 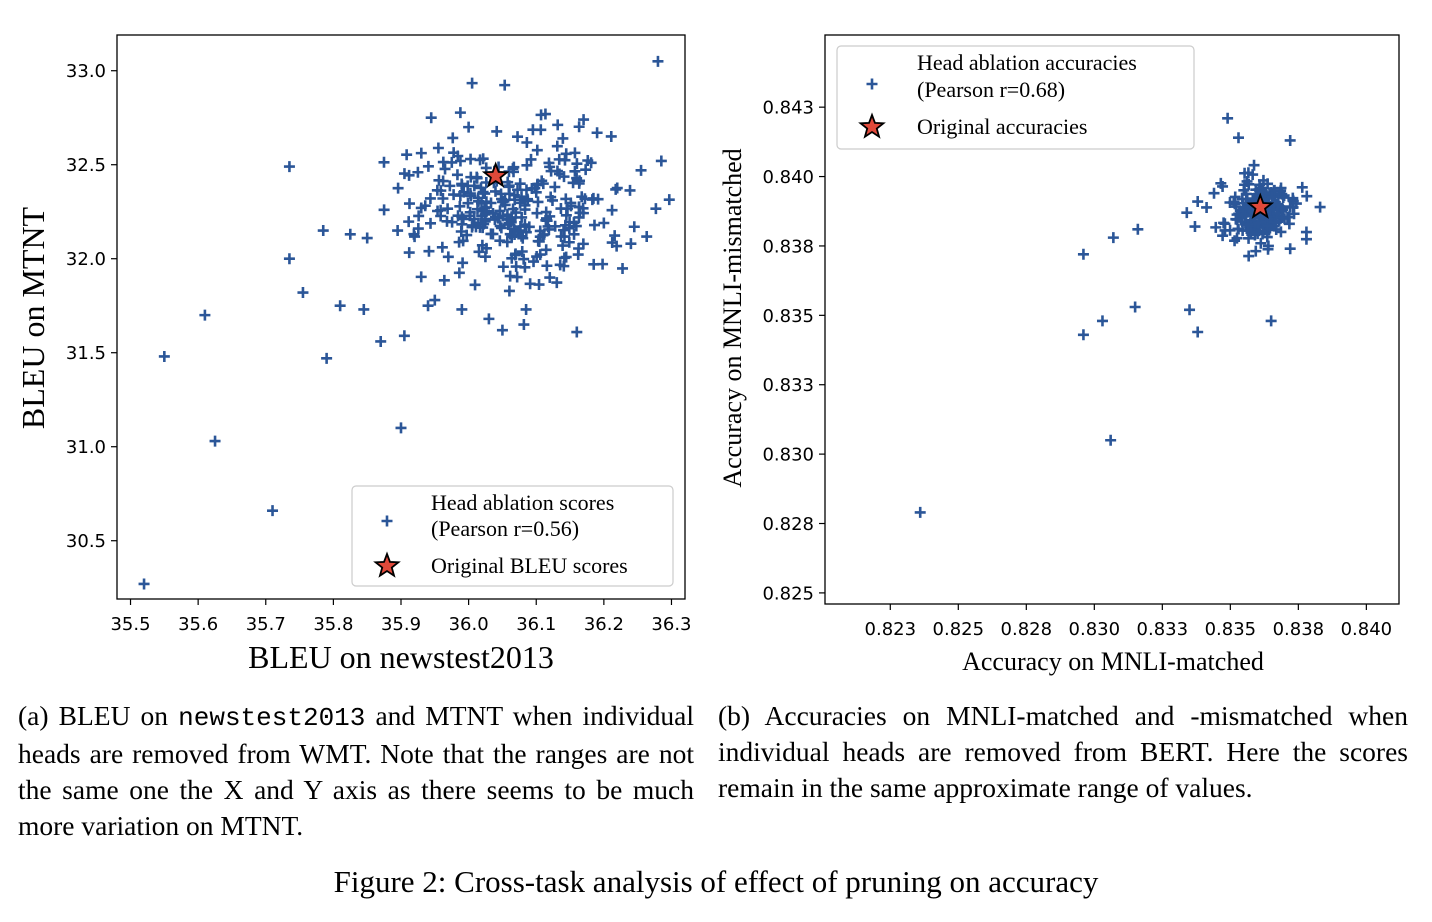 What do you see at coordinates (1002, 126) in the screenshot?
I see `legend-label-original: Original accuracies` at bounding box center [1002, 126].